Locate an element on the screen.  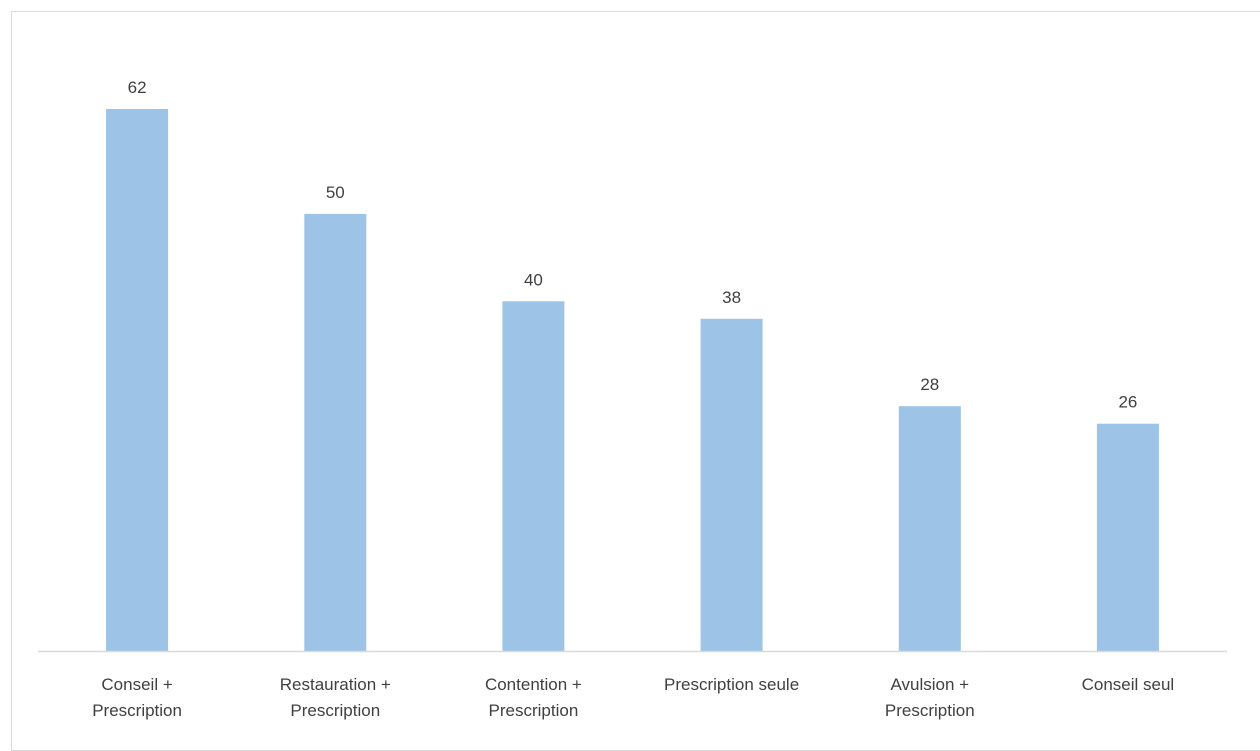
category-label-line: Avulsion + is located at coordinates (929, 684).